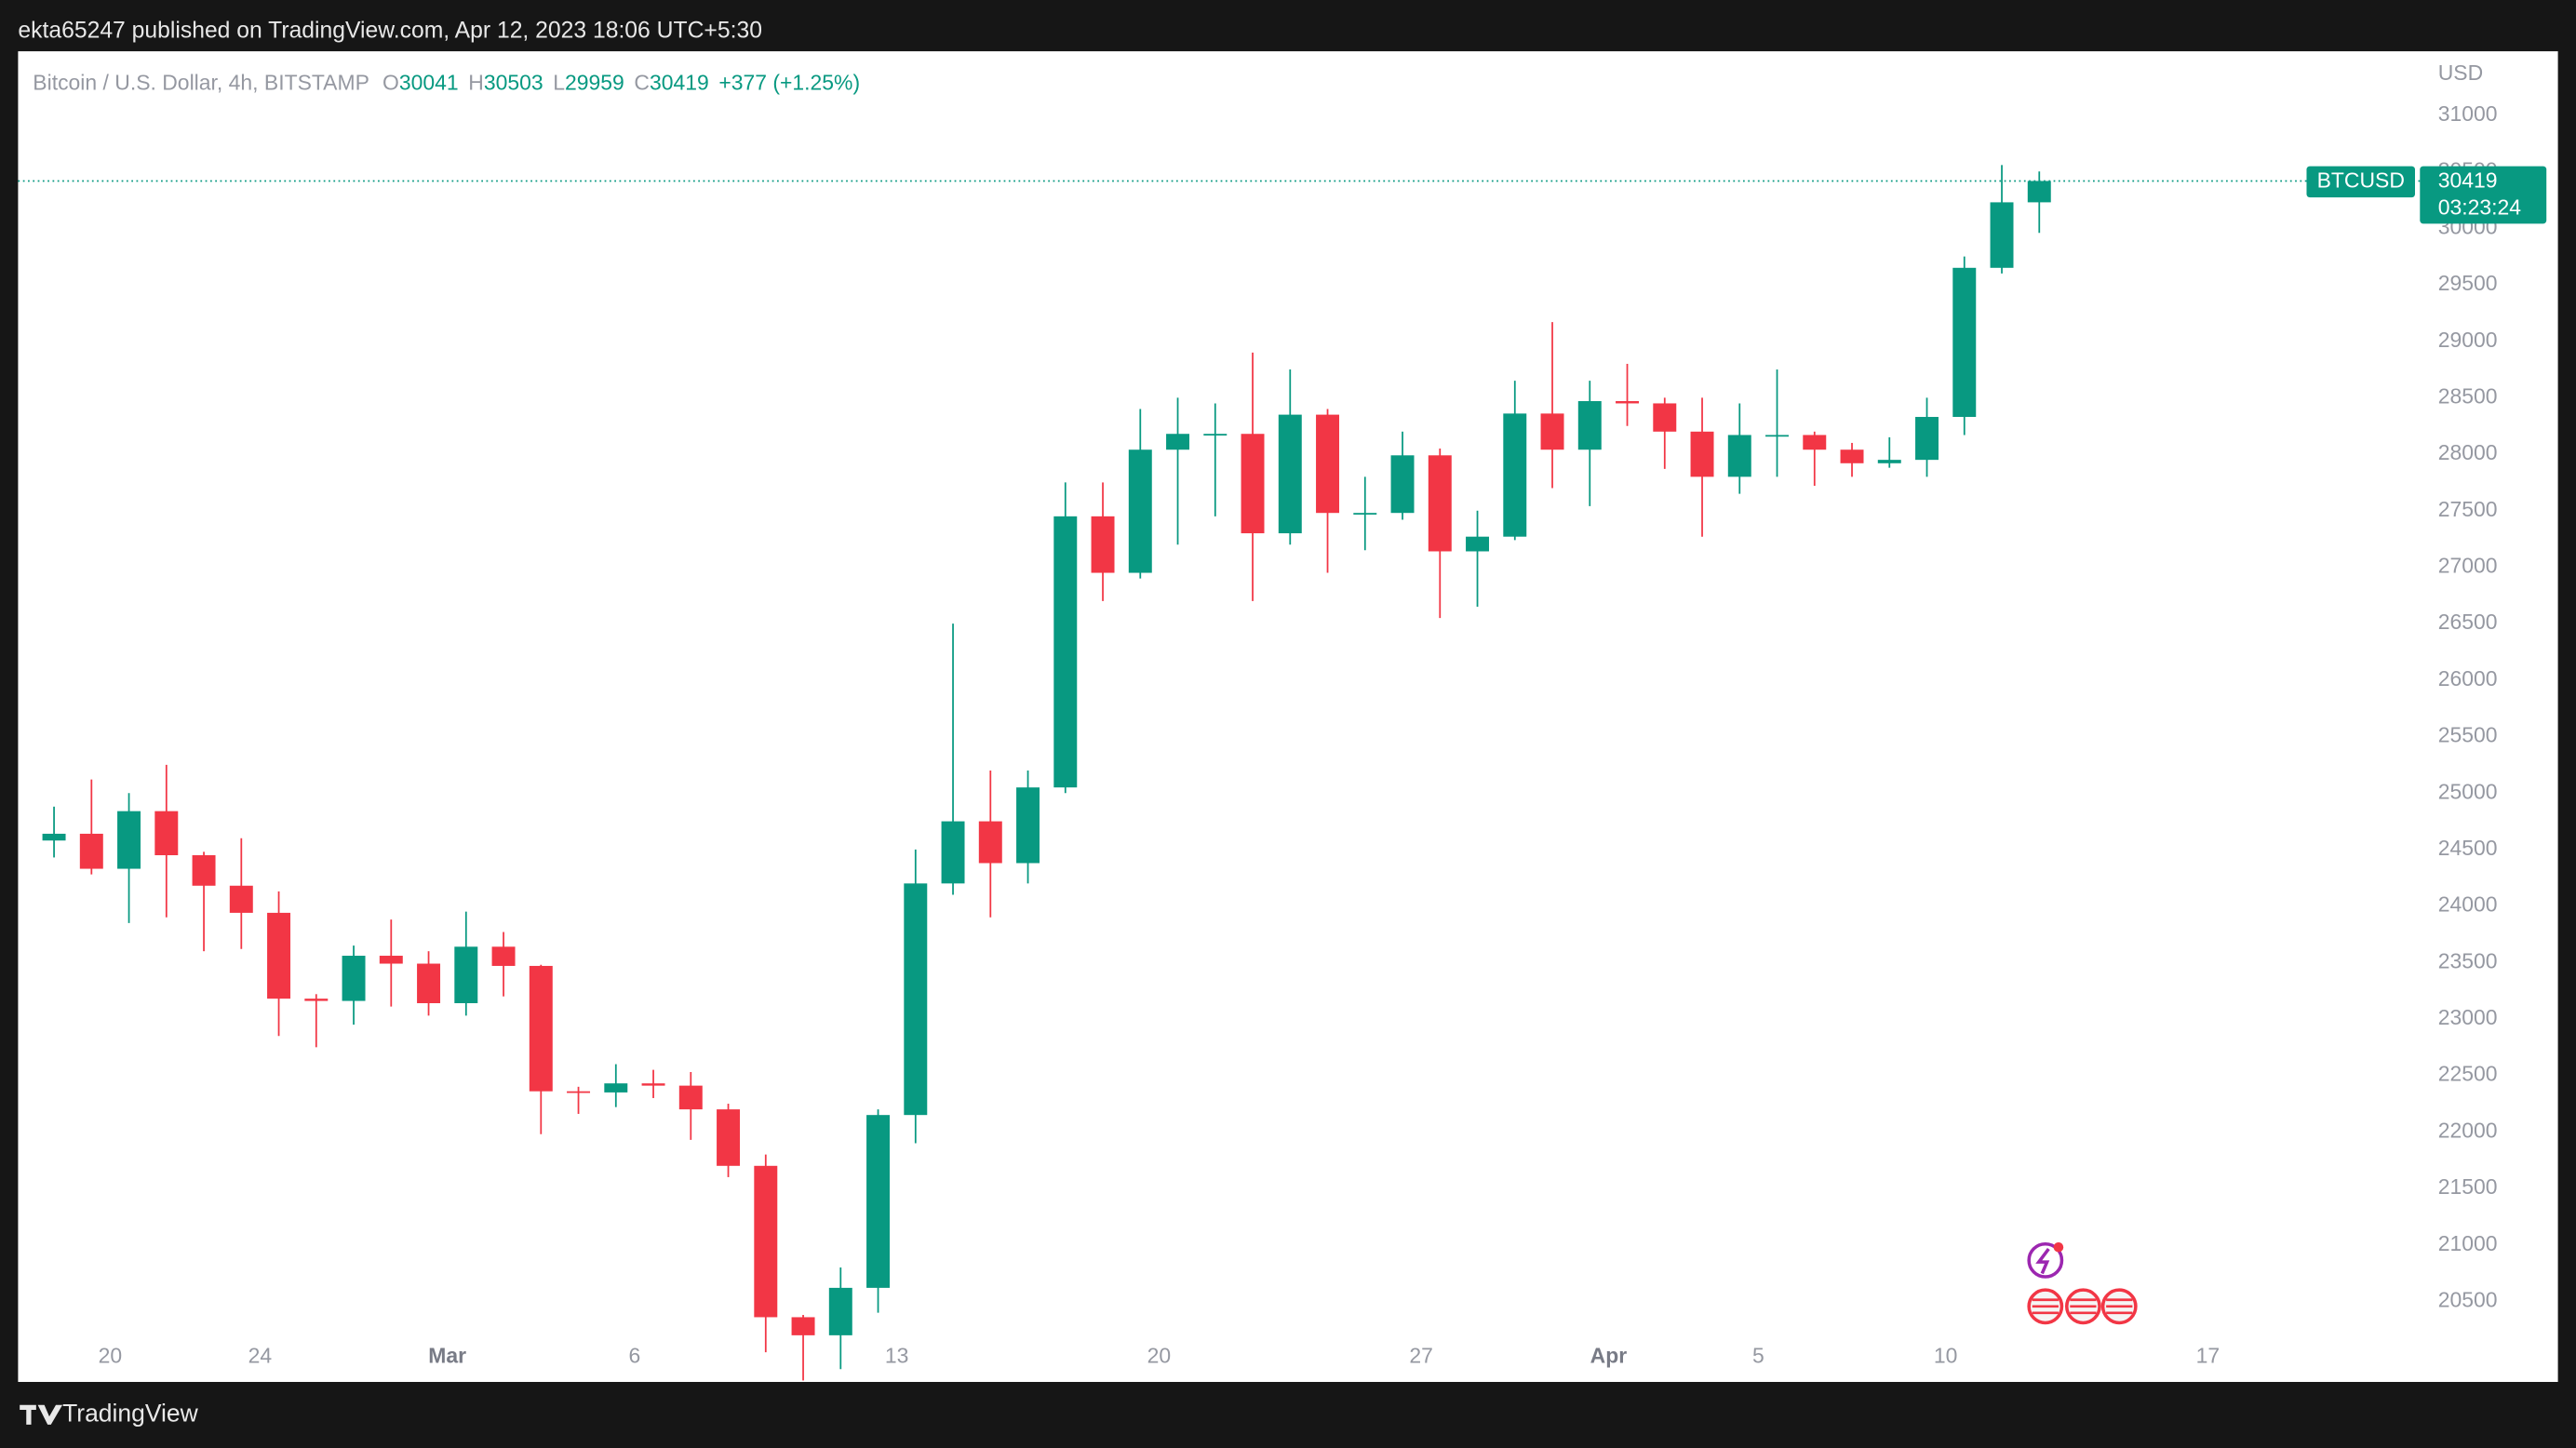  What do you see at coordinates (2468, 340) in the screenshot?
I see `y-tick-label: 29000` at bounding box center [2468, 340].